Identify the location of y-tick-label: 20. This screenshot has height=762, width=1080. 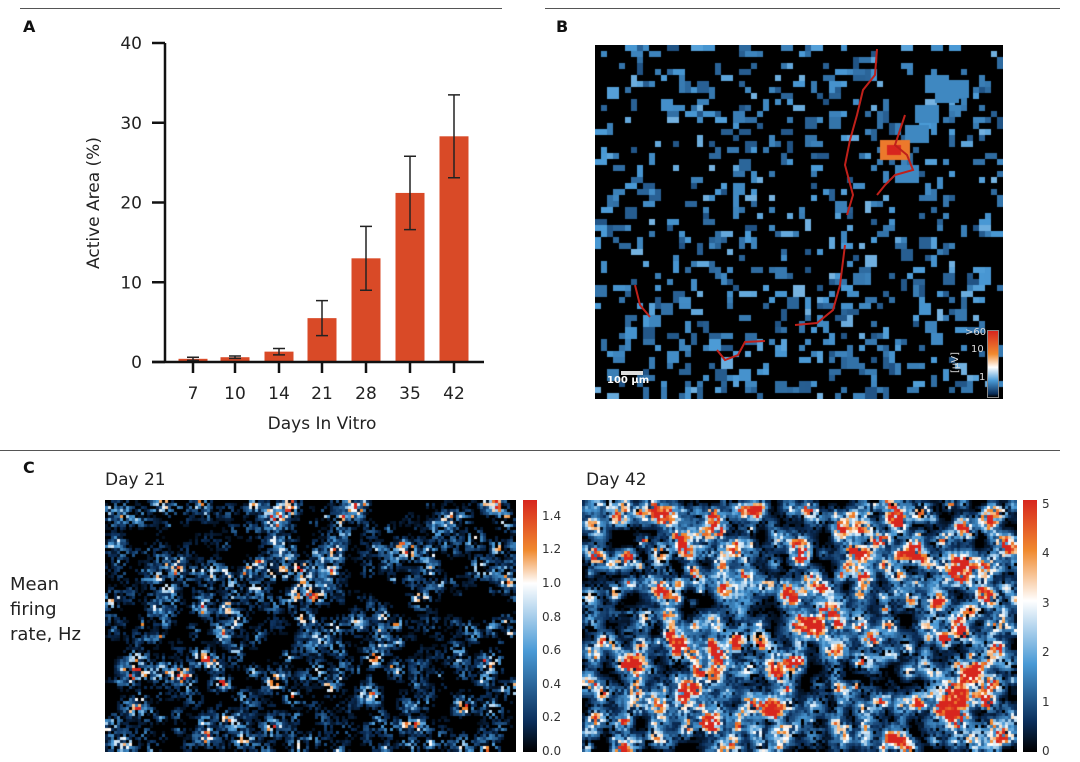
(131, 204).